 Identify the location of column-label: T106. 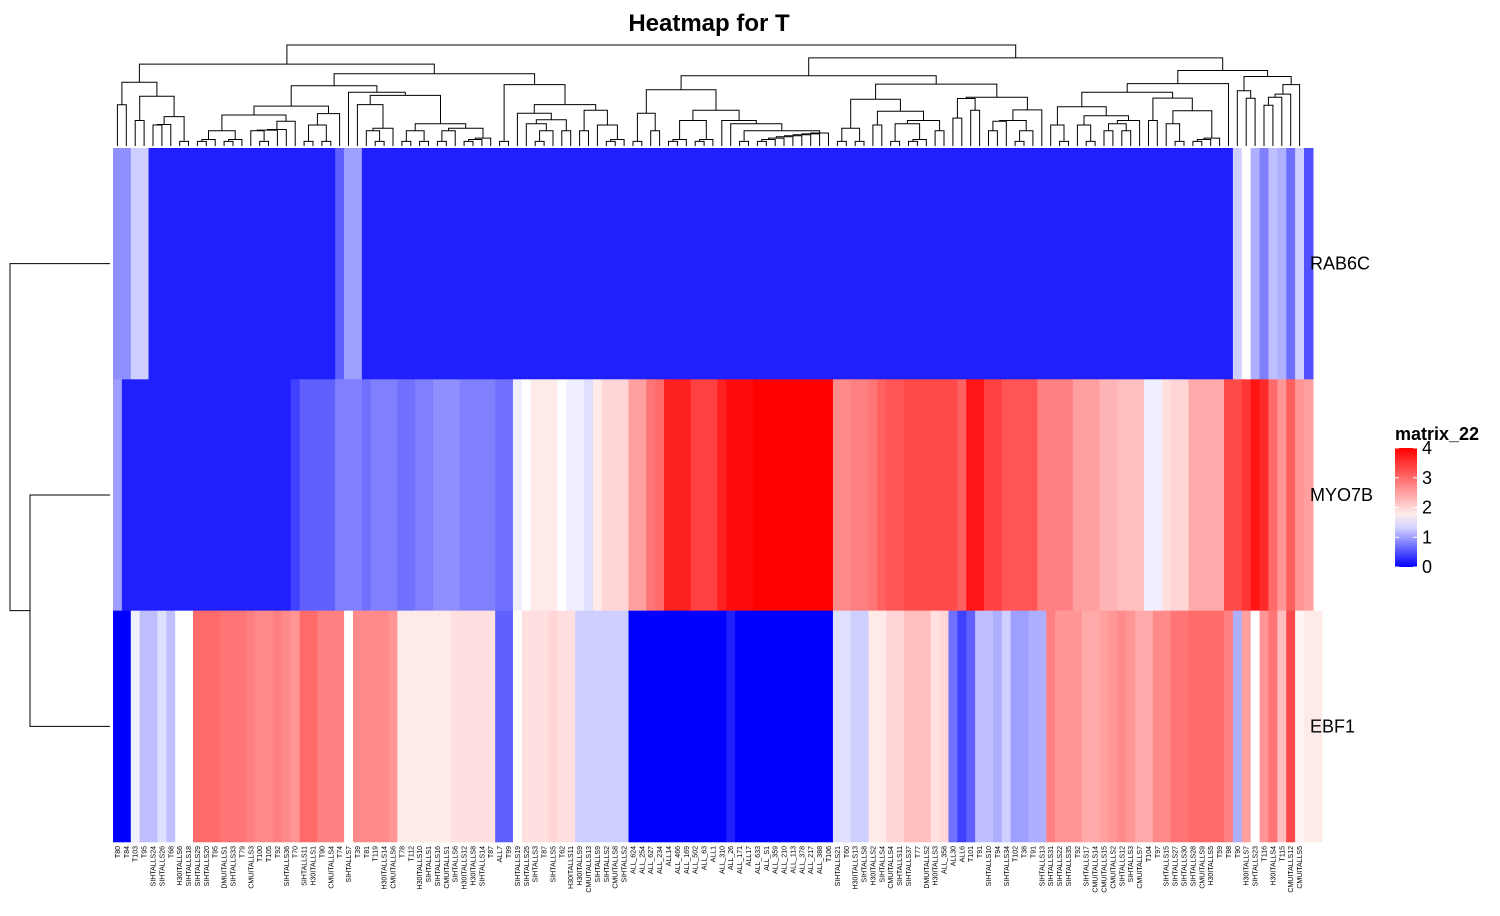
(829, 854).